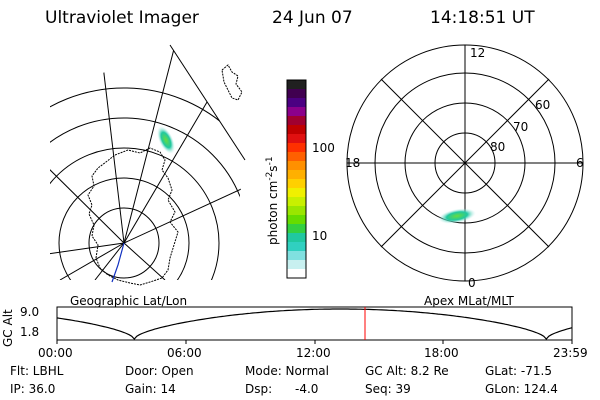  Describe the element at coordinates (469, 301) in the screenshot. I see `polar-plot-label: Apex MLat/MLT` at that location.